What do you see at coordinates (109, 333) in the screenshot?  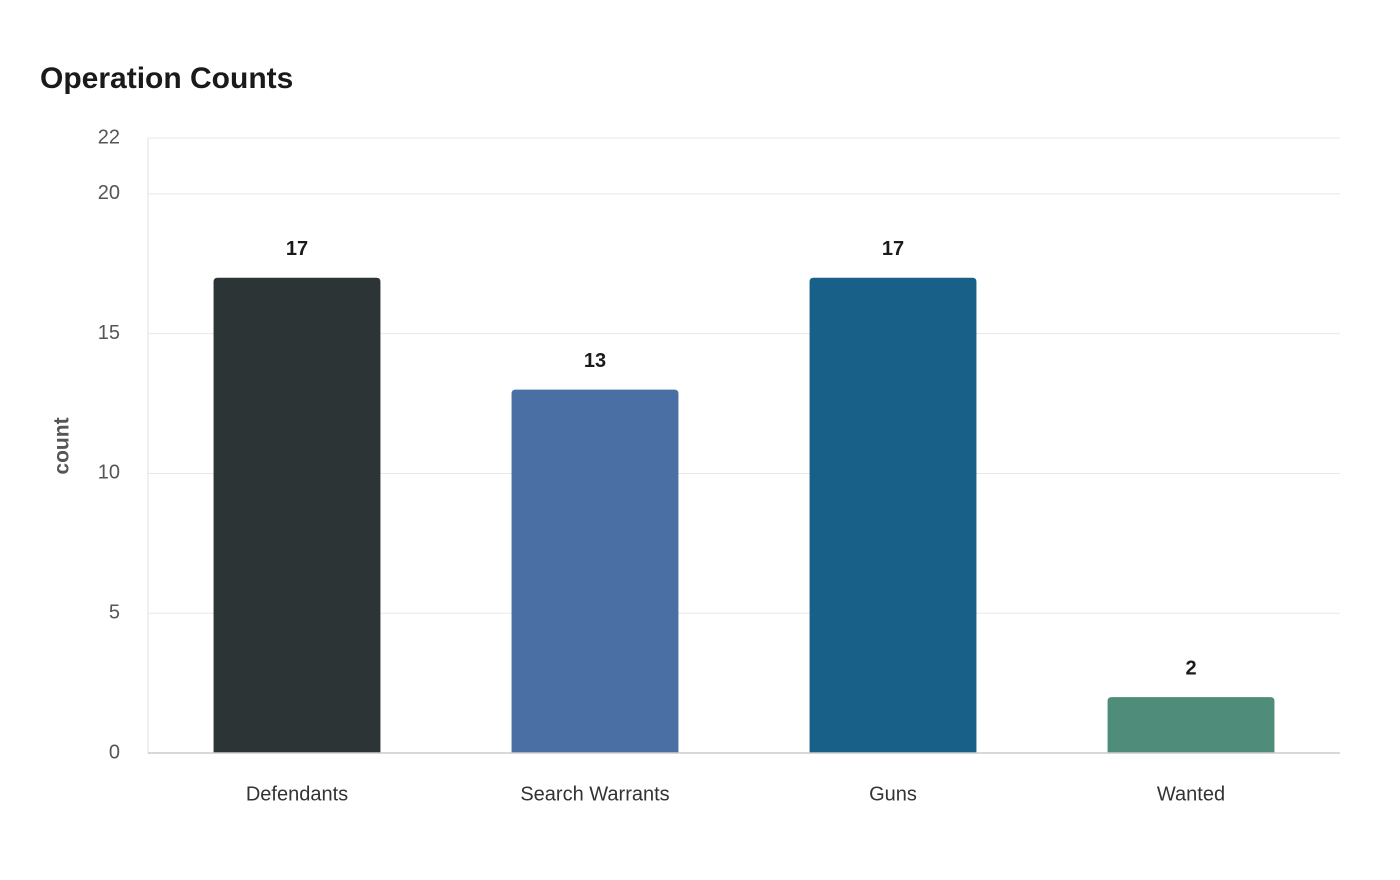 I see `y-tick-label: 15` at bounding box center [109, 333].